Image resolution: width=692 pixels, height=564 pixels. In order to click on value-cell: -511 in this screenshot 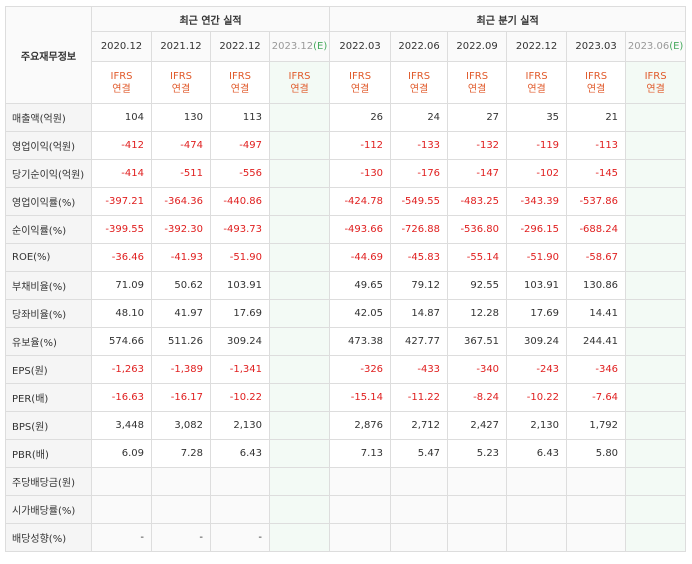, I will do `click(181, 173)`.